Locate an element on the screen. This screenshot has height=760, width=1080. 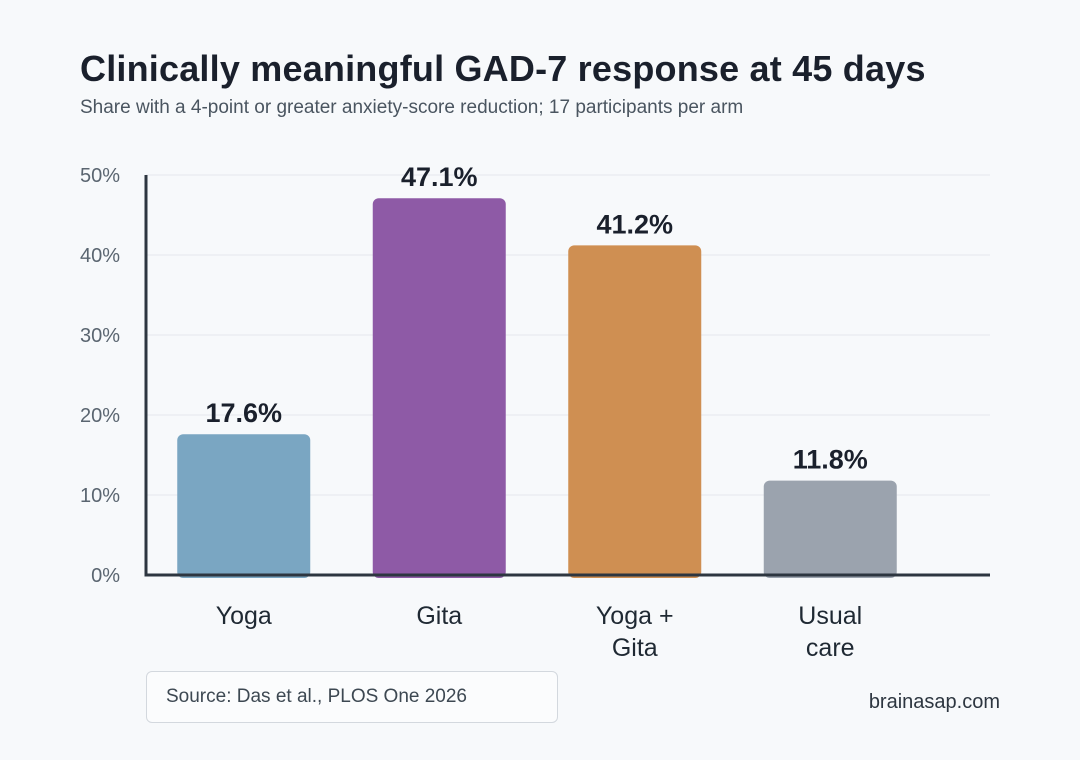
y-tick-label: 40% is located at coordinates (100, 256).